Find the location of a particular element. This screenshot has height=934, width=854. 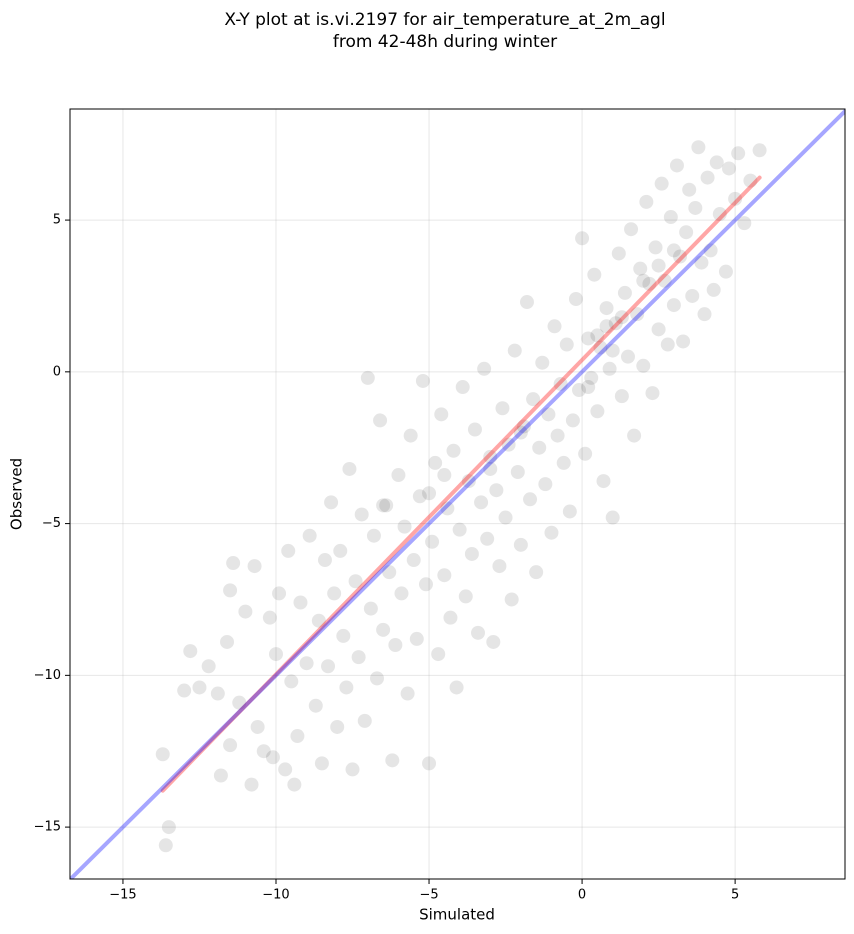

y-tick-label: 0 is located at coordinates (57, 371).